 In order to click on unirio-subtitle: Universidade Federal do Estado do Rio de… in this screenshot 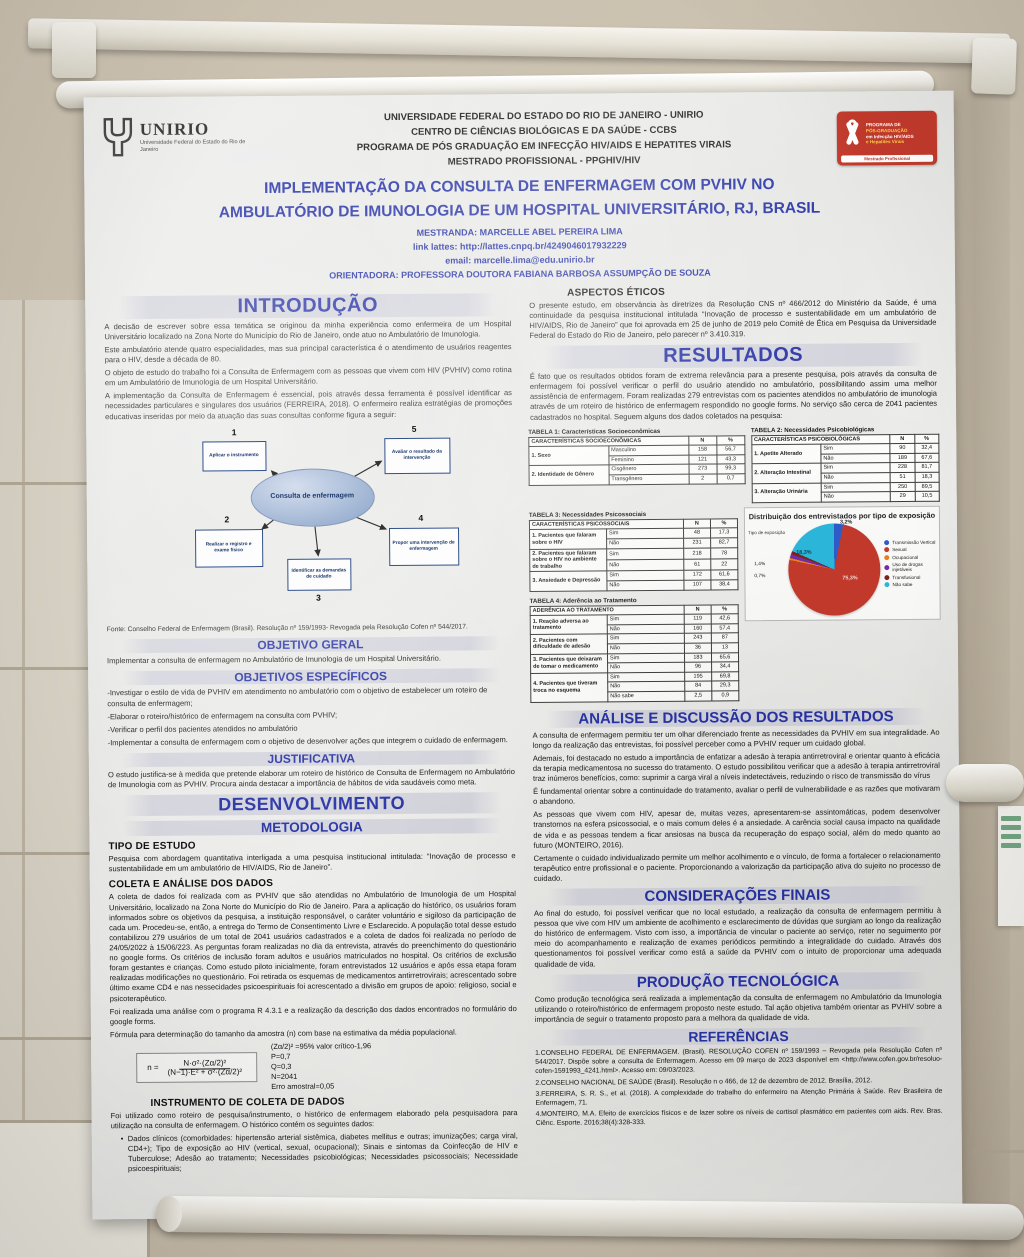, I will do `click(192, 146)`.